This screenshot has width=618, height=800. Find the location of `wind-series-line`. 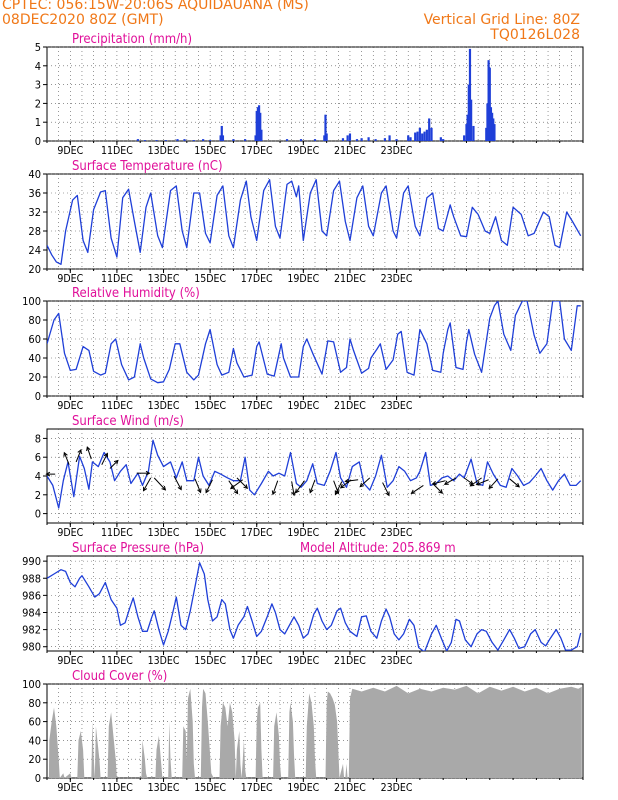

wind-series-line is located at coordinates (314, 474).